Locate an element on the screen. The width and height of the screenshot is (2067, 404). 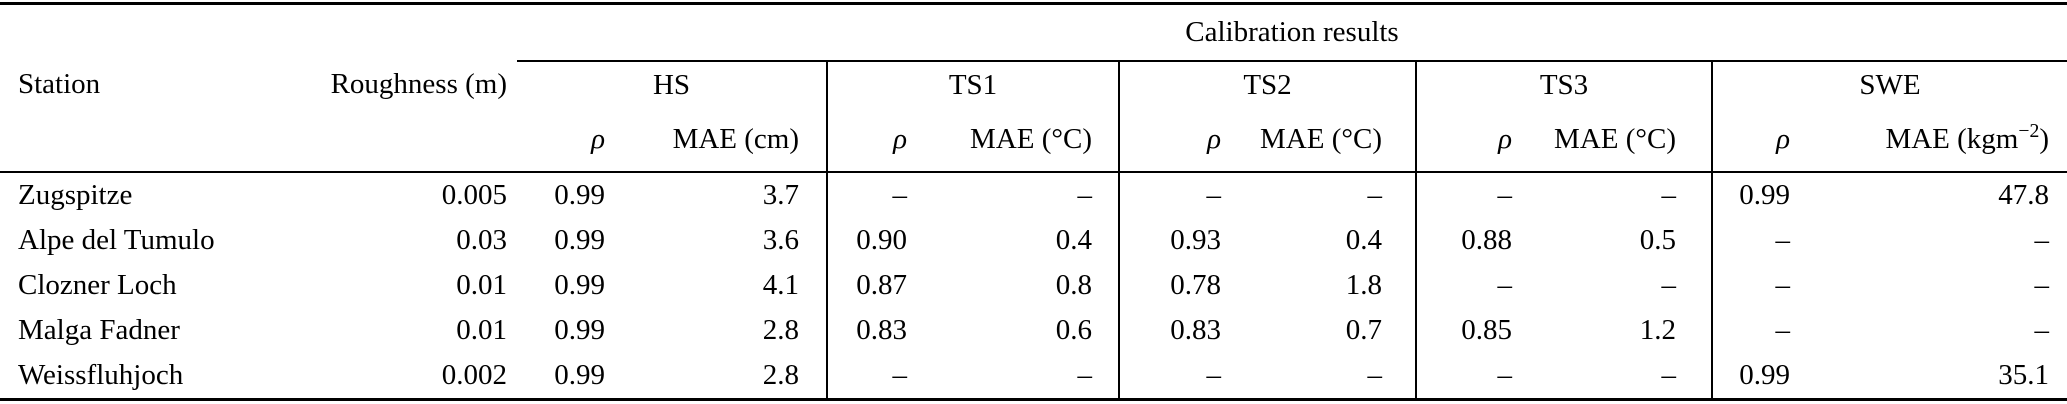
station-header: Station is located at coordinates (59, 84).